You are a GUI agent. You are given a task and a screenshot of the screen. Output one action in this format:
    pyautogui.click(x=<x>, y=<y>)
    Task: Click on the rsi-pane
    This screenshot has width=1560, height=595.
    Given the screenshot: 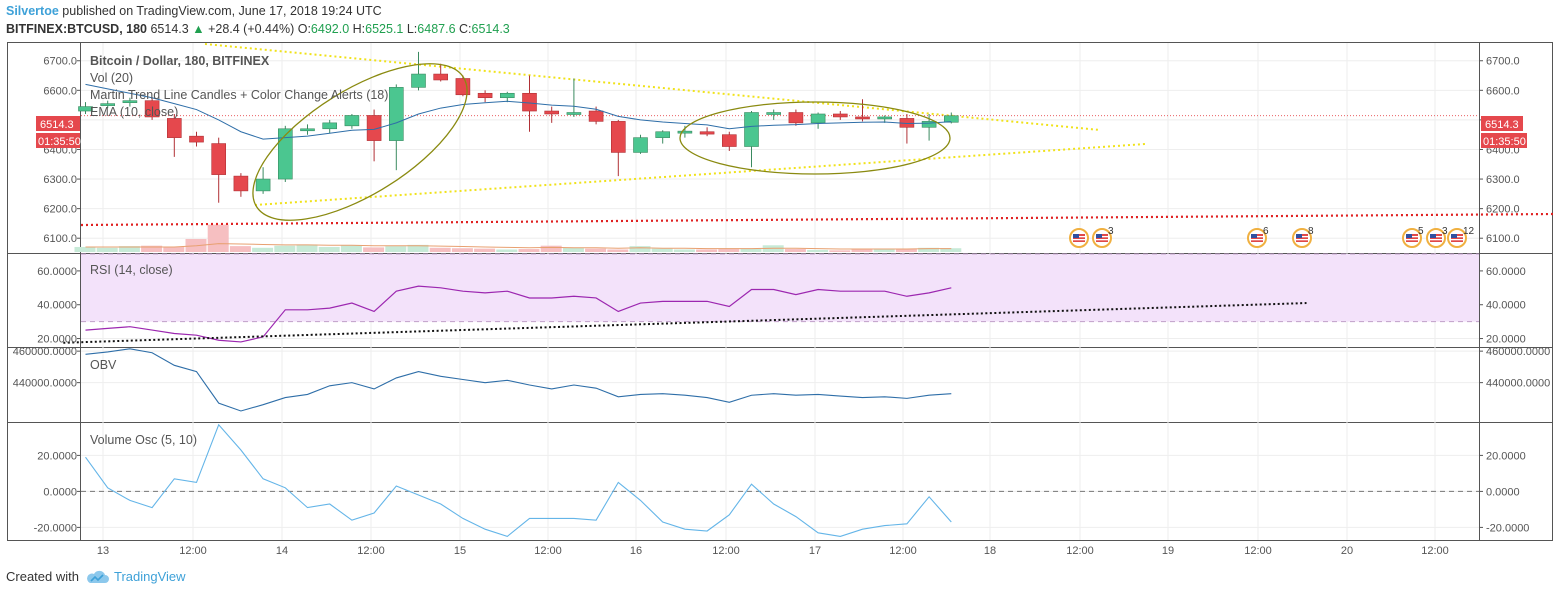 What is the action you would take?
    pyautogui.click(x=771, y=298)
    